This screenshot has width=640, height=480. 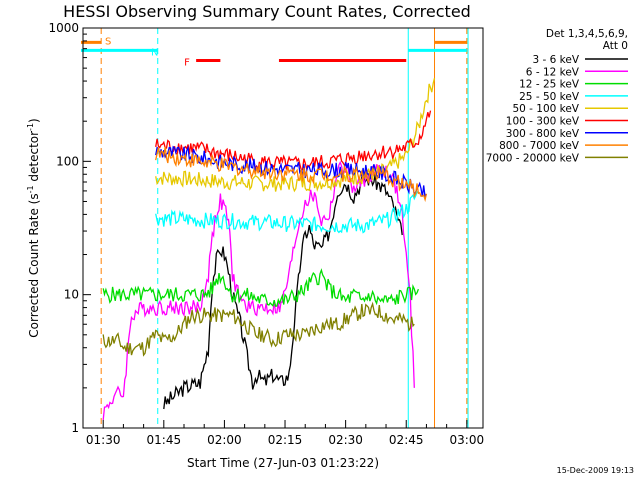 What do you see at coordinates (30, 127) in the screenshot?
I see `y-label-sup-2: -1` at bounding box center [30, 127].